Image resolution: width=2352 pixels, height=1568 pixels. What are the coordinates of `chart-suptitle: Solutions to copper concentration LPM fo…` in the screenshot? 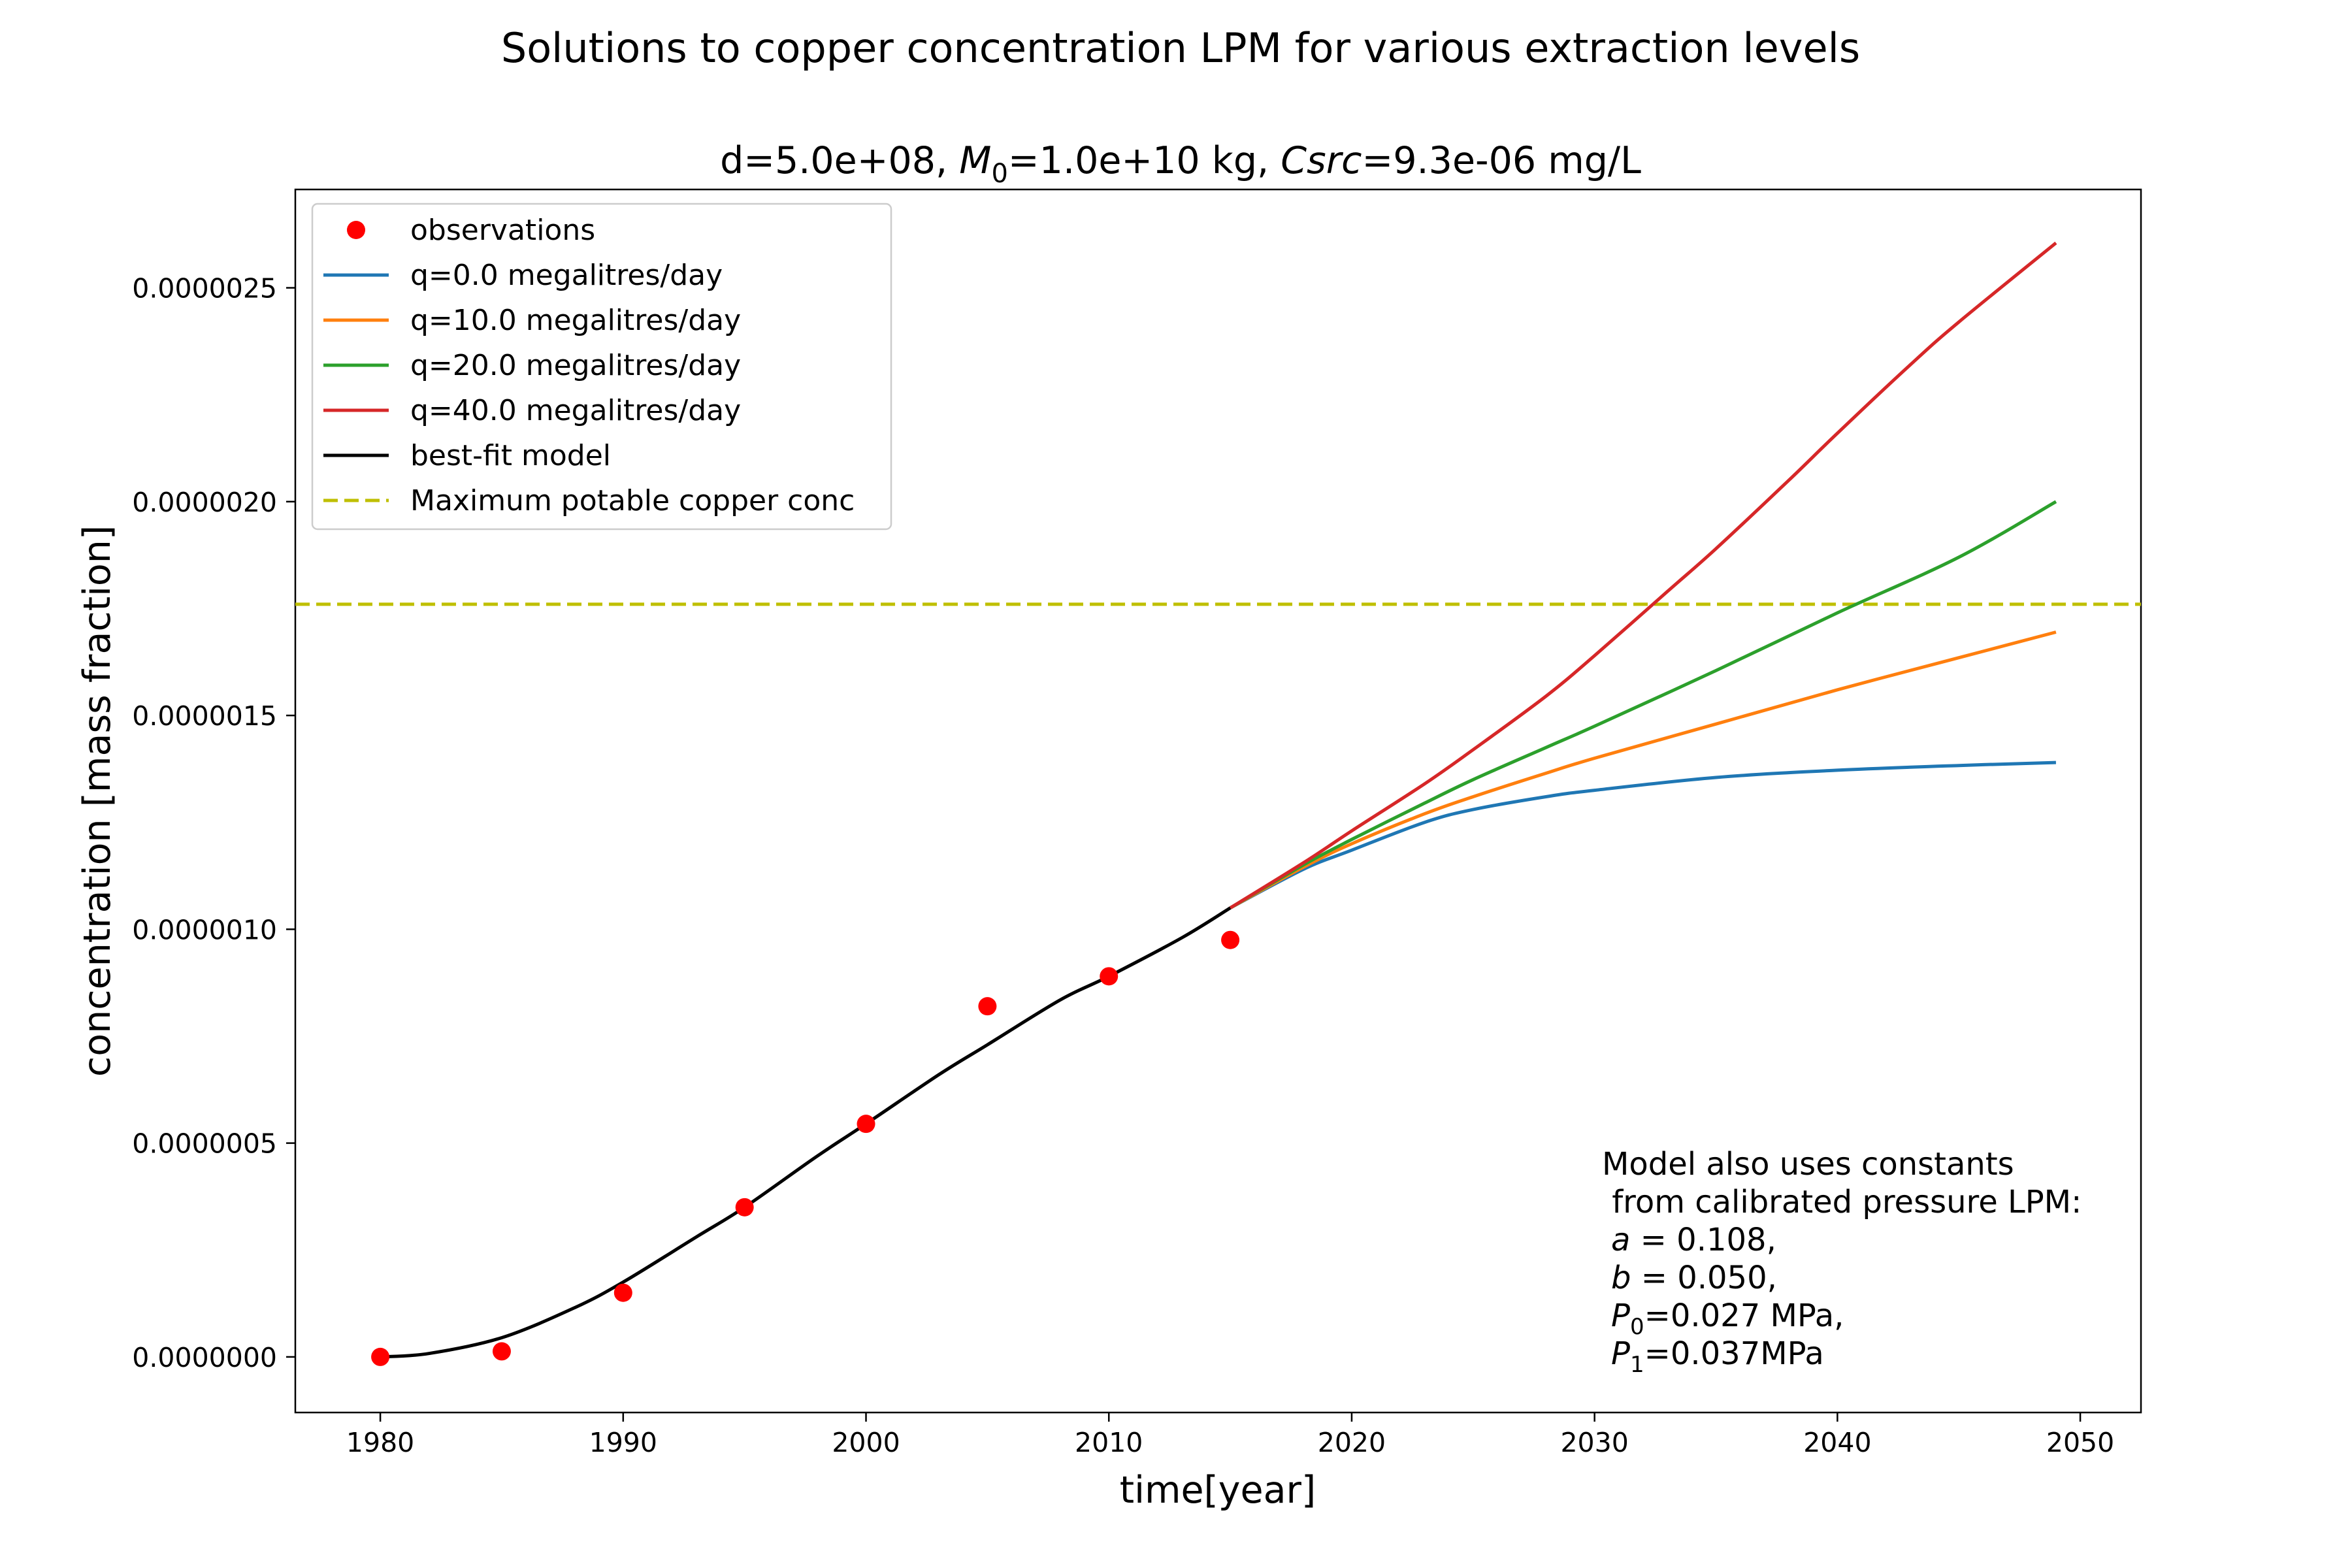 It's located at (1180, 48).